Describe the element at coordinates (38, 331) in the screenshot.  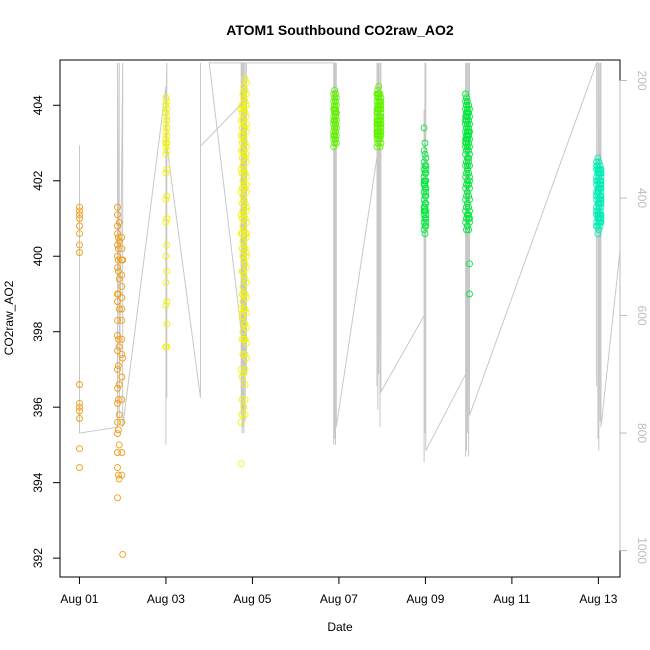
I see `y-tick-label: 398` at that location.